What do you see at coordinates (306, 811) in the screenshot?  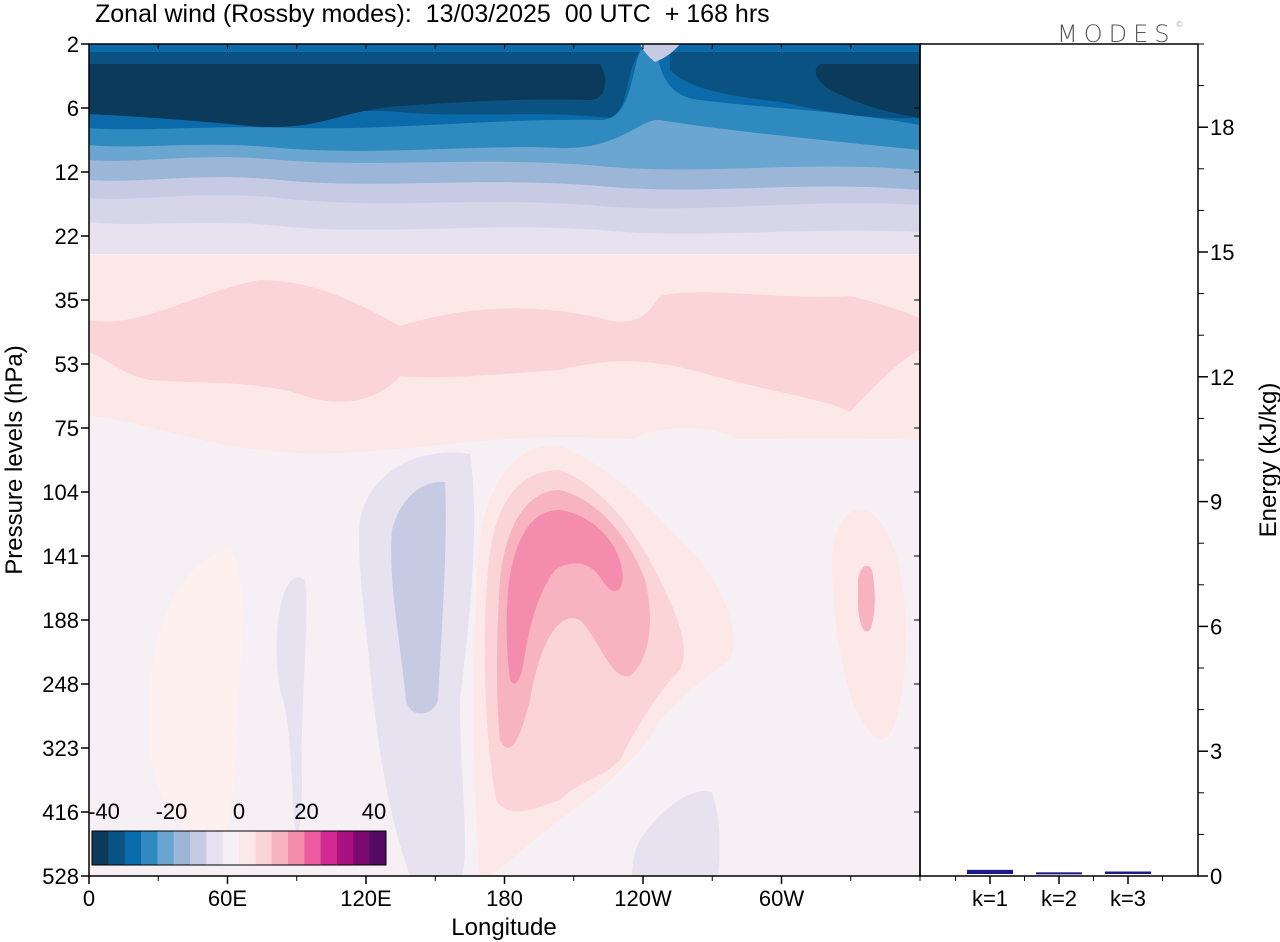 I see `colorbar-tick-label: 20` at bounding box center [306, 811].